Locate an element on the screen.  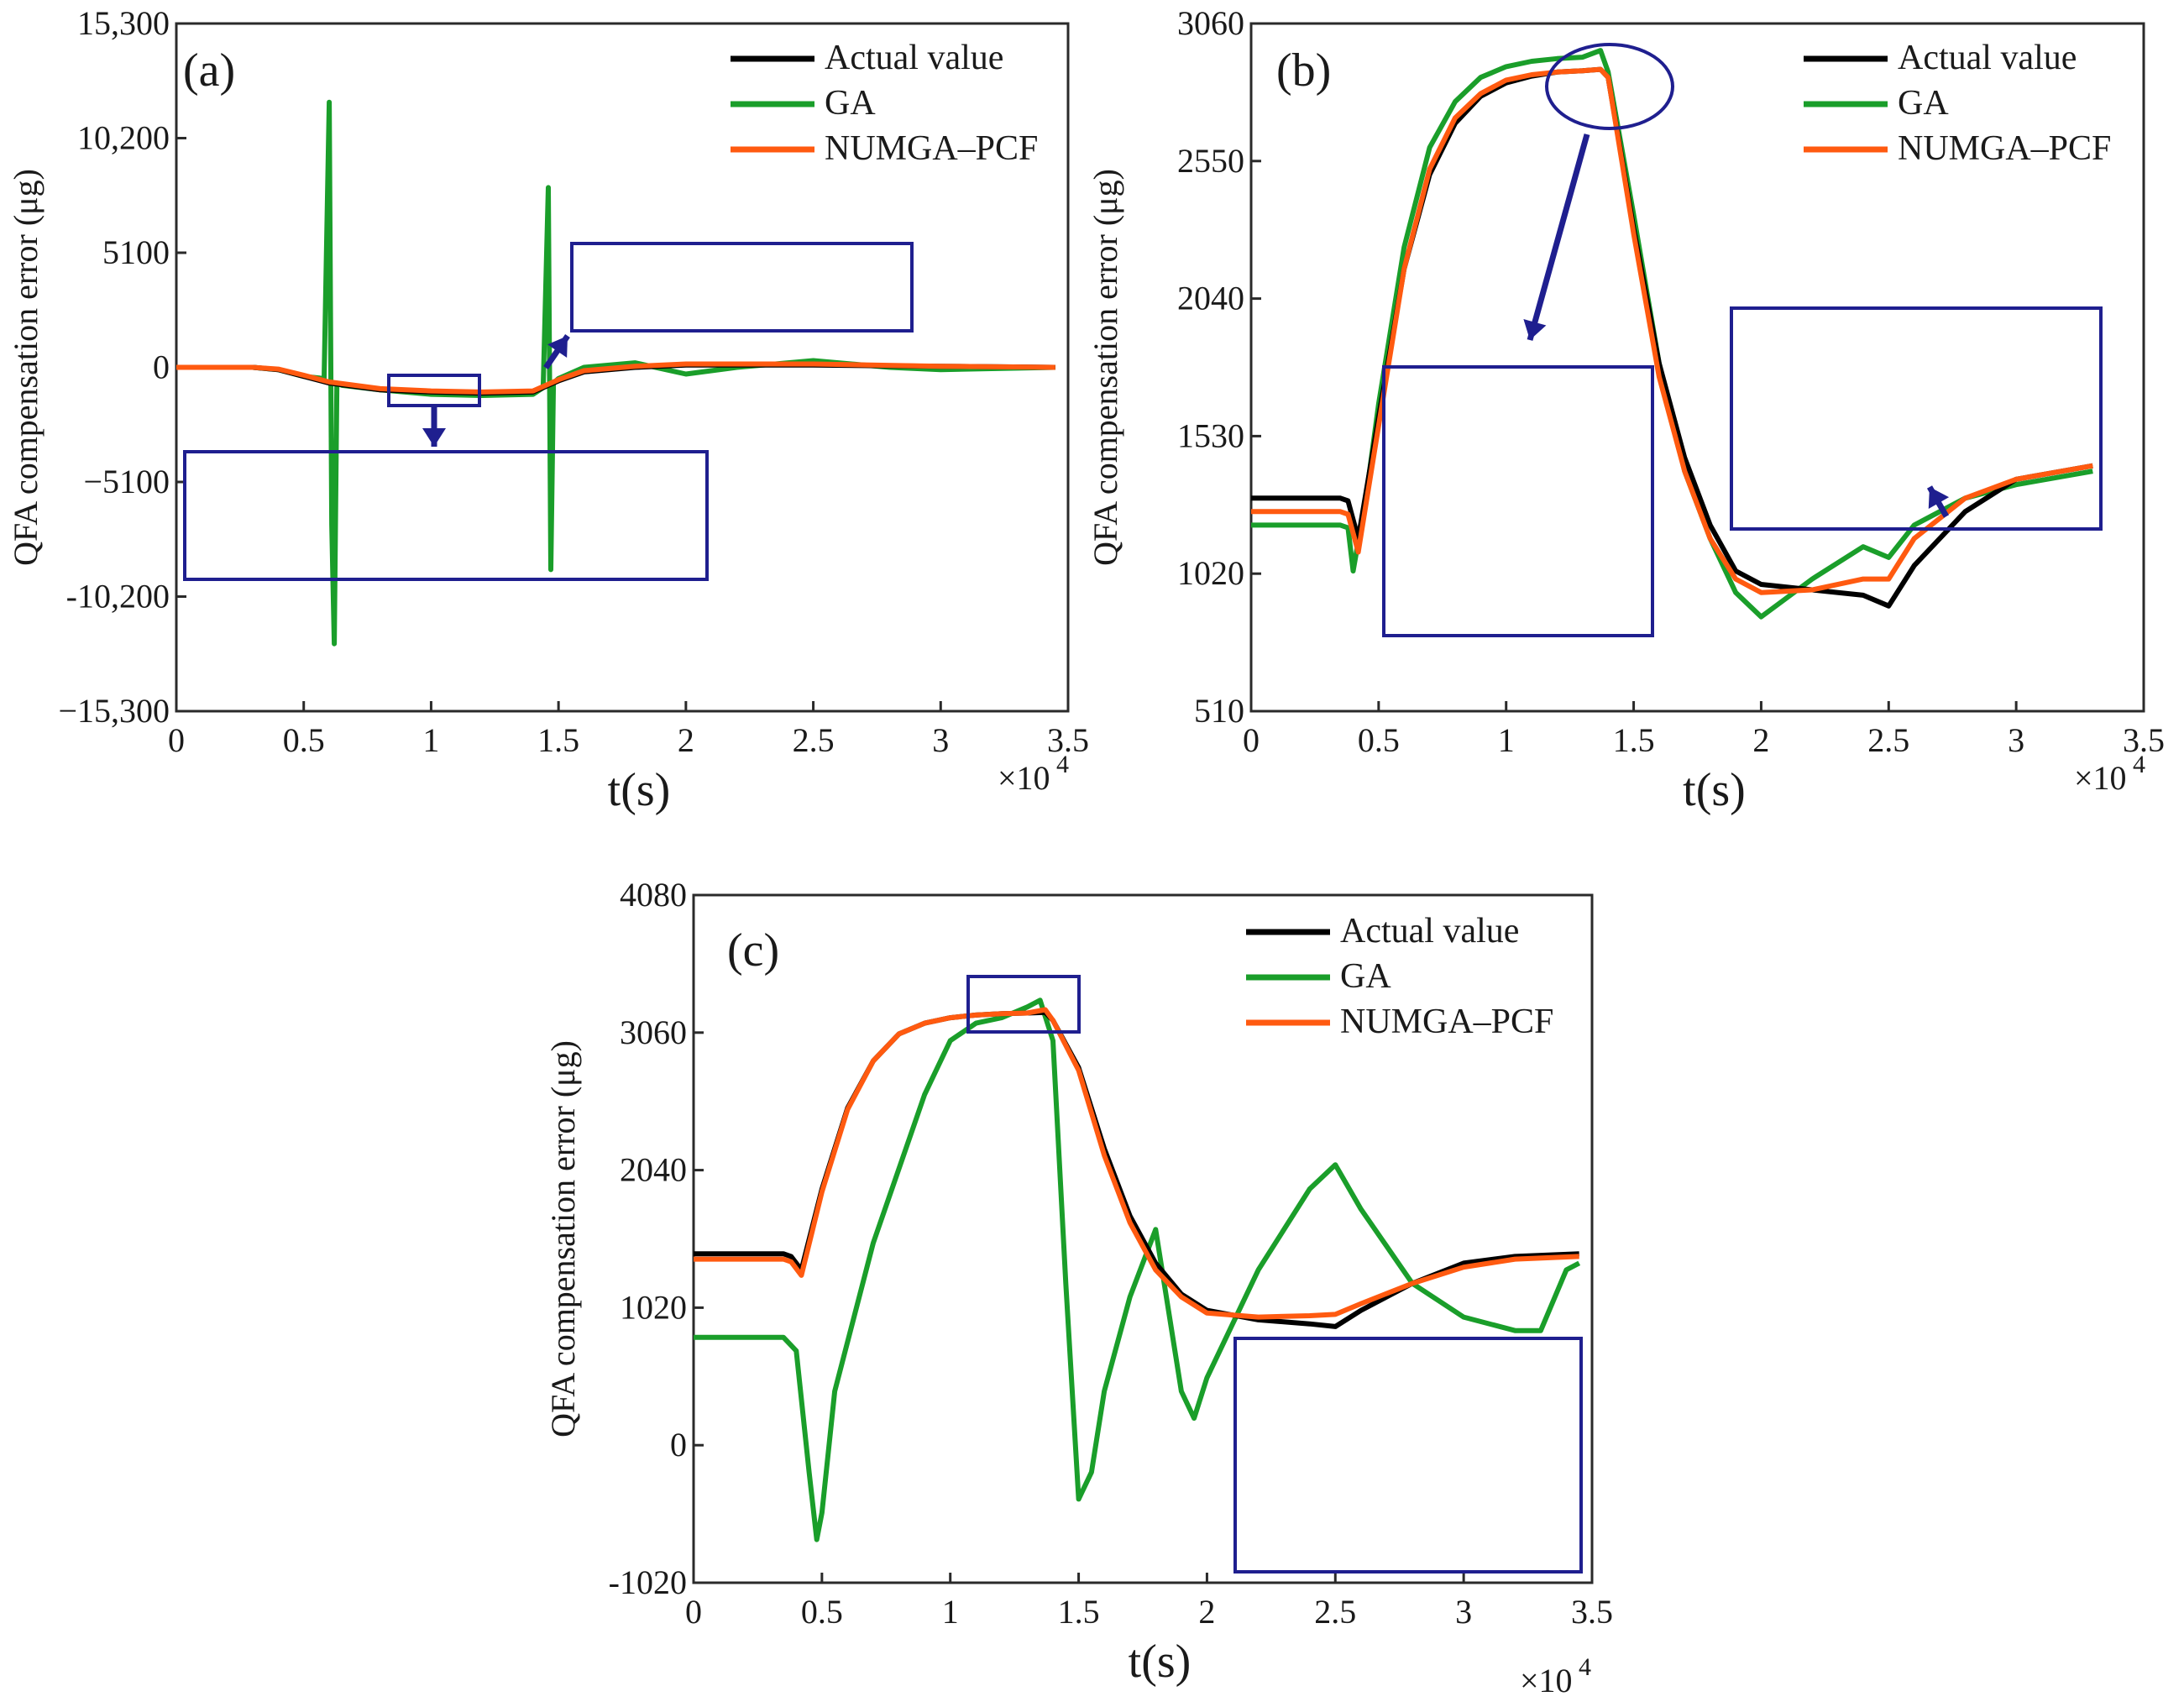
y-tick-label: 1530 is located at coordinates (1210, 435).